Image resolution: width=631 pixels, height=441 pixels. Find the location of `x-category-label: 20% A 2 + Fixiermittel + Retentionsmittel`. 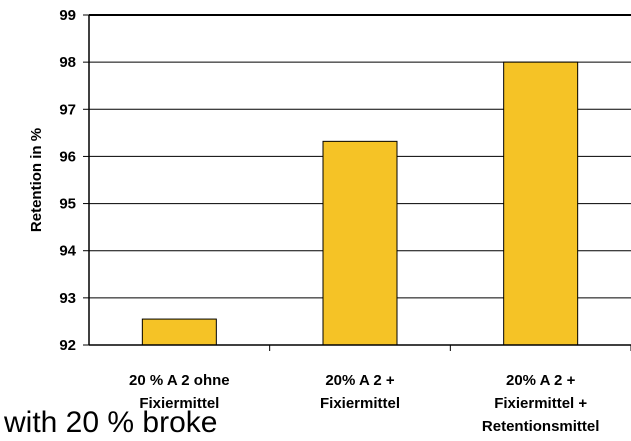

x-category-label: 20% A 2 + Fixiermittel + Retentionsmittel is located at coordinates (541, 403).